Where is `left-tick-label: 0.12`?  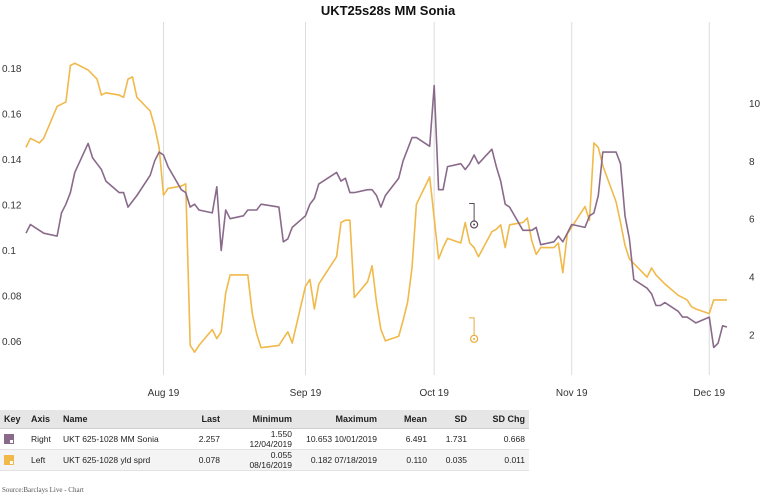 left-tick-label: 0.12 is located at coordinates (12, 205).